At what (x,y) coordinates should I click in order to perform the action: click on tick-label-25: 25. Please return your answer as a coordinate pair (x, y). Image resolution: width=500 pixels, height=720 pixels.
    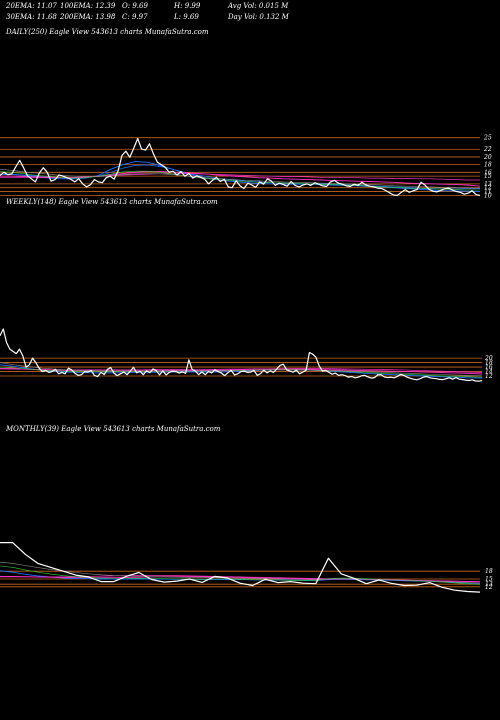
    Looking at the image, I should click on (487, 138).